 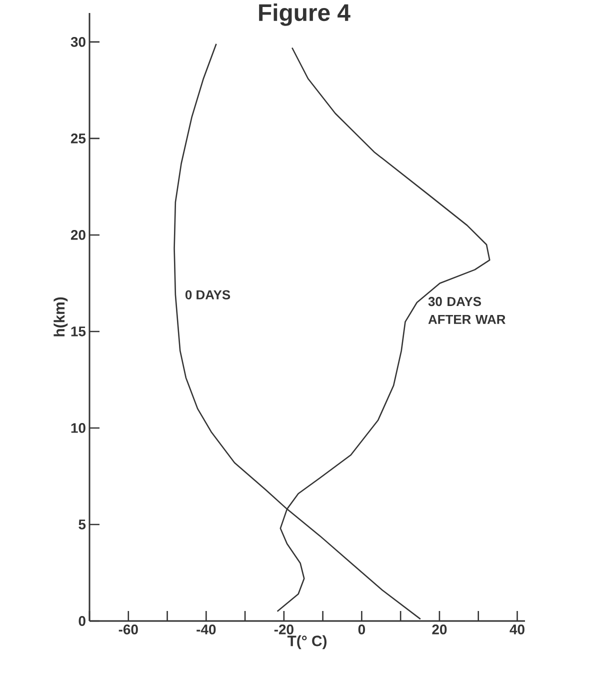 I want to click on y-tick-label: 30, so click(x=78, y=41).